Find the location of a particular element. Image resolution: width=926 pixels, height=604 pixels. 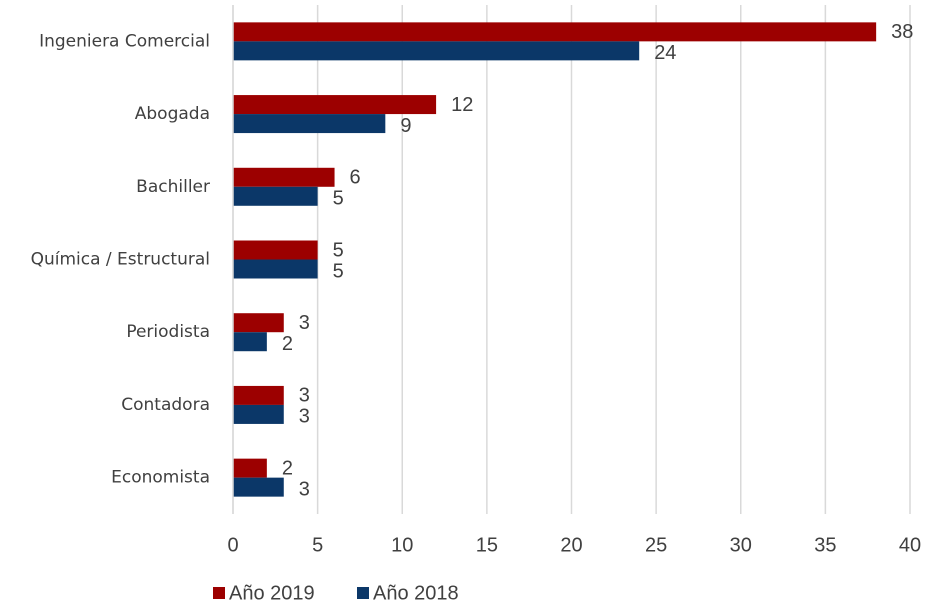

y-tick-label: Periodista is located at coordinates (168, 332).